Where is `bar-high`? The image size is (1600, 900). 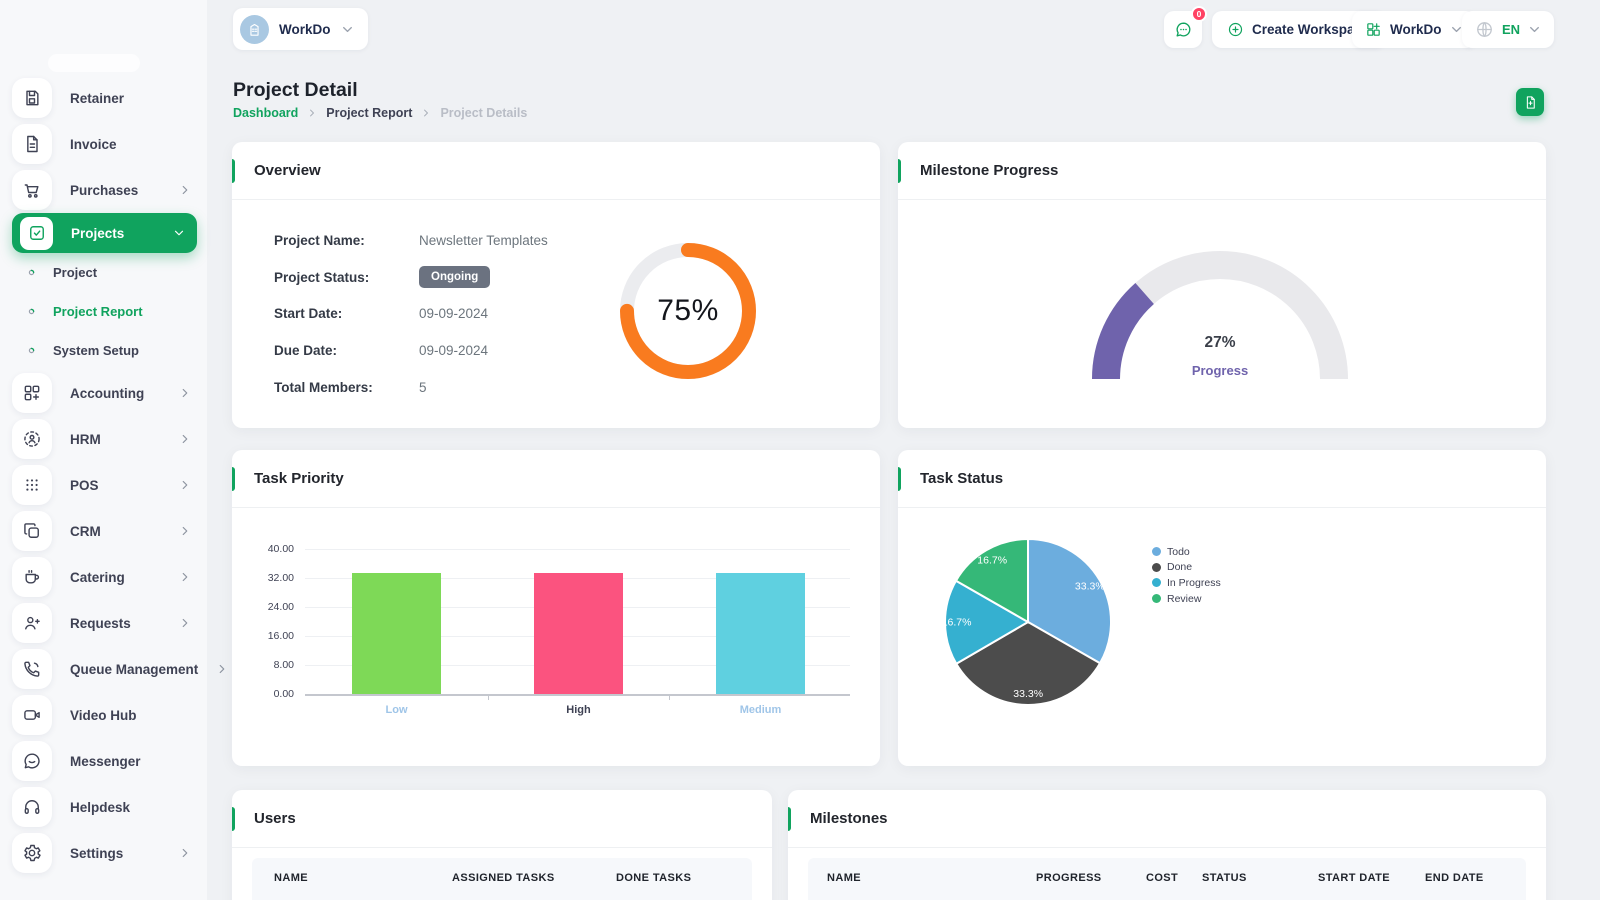
bar-high is located at coordinates (578, 633).